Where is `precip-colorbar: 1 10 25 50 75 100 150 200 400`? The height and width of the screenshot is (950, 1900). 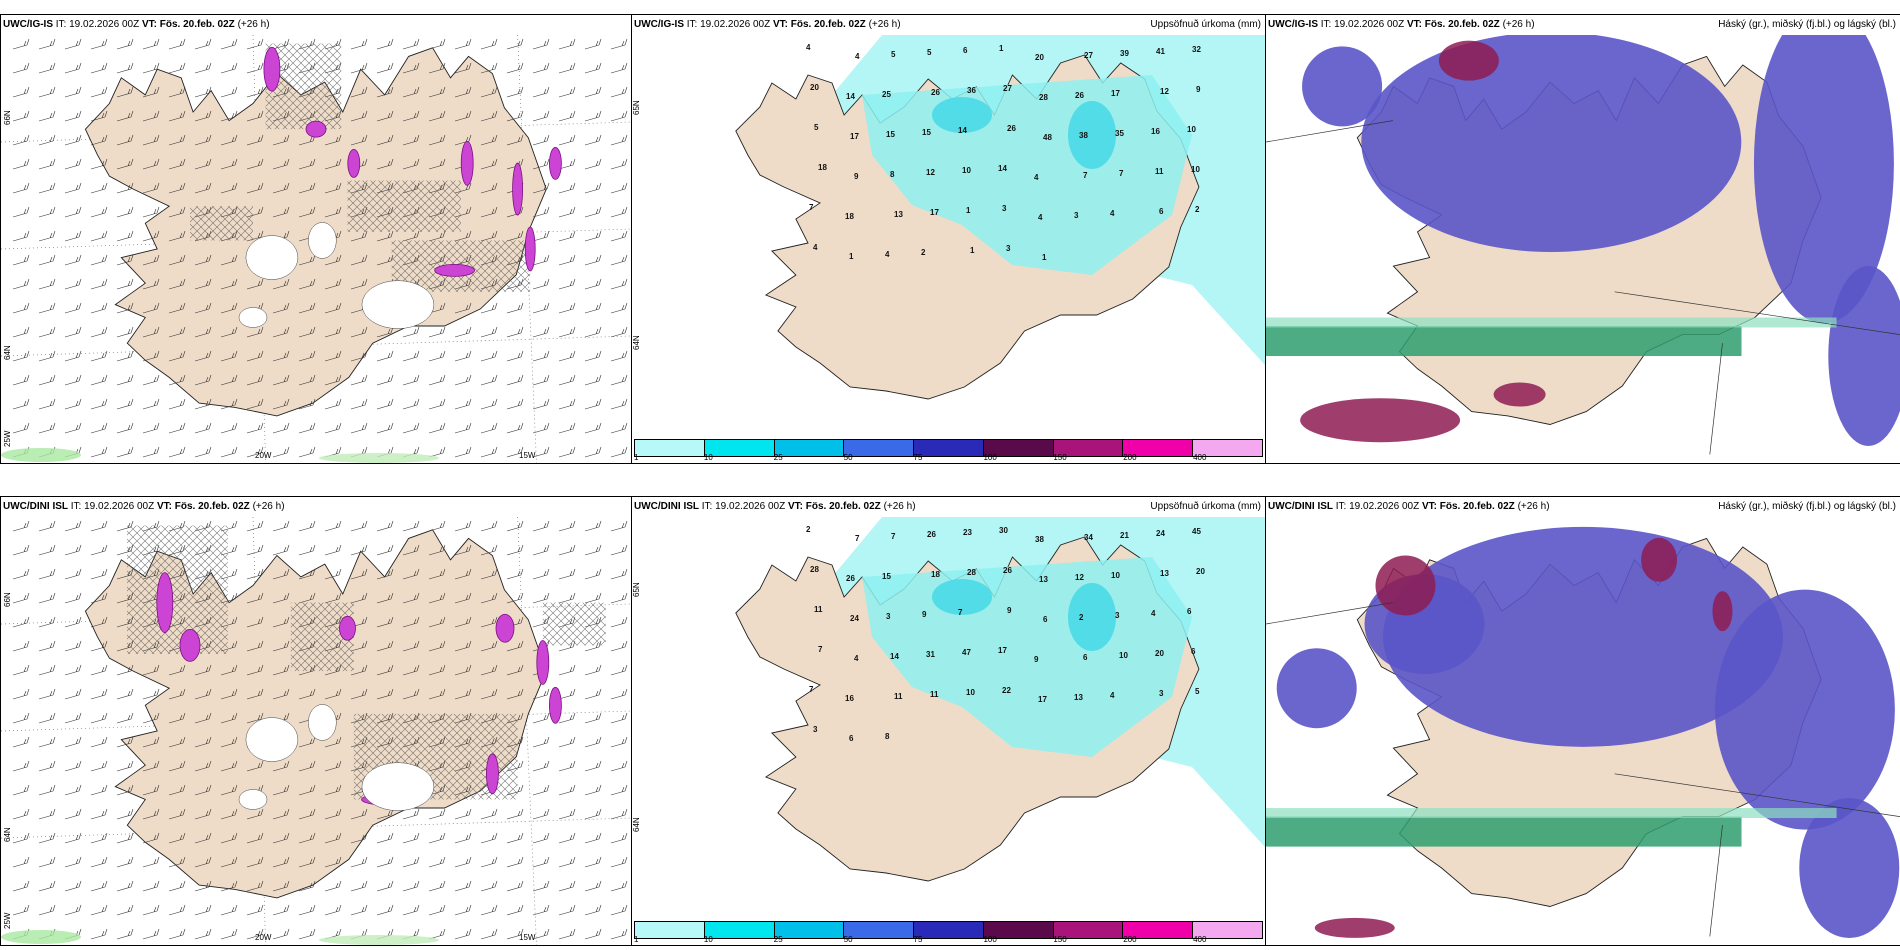
precip-colorbar: 1 10 25 50 75 100 150 200 400 is located at coordinates (948, 450).